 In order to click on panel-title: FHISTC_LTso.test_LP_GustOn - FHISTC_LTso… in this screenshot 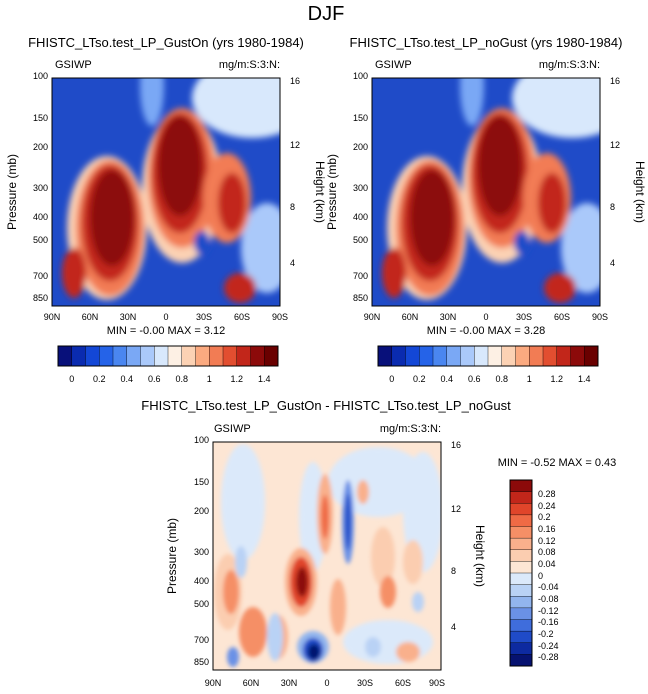, I will do `click(326, 405)`.